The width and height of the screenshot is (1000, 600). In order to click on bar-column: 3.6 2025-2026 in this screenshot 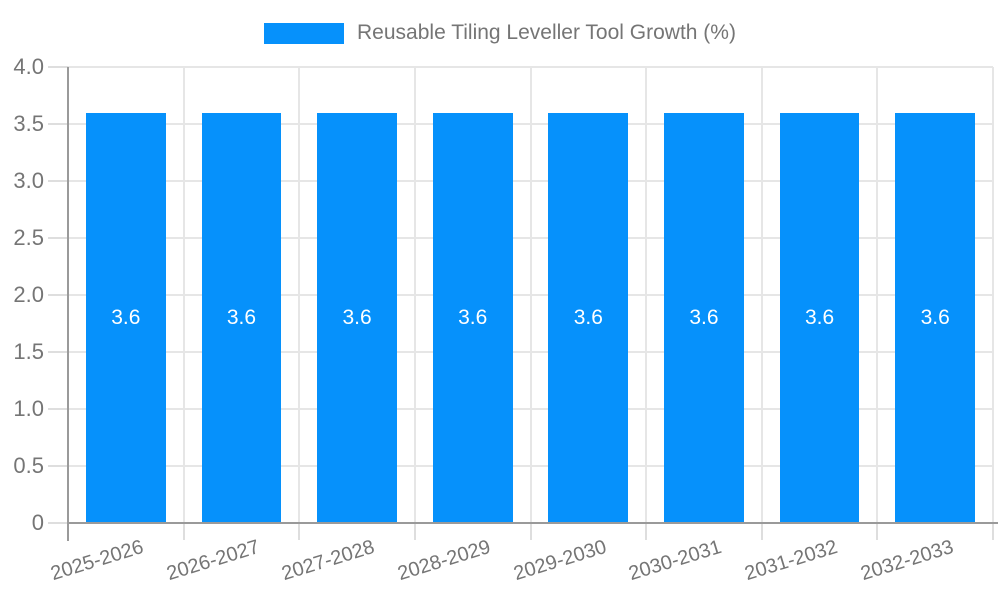, I will do `click(116, 326)`.